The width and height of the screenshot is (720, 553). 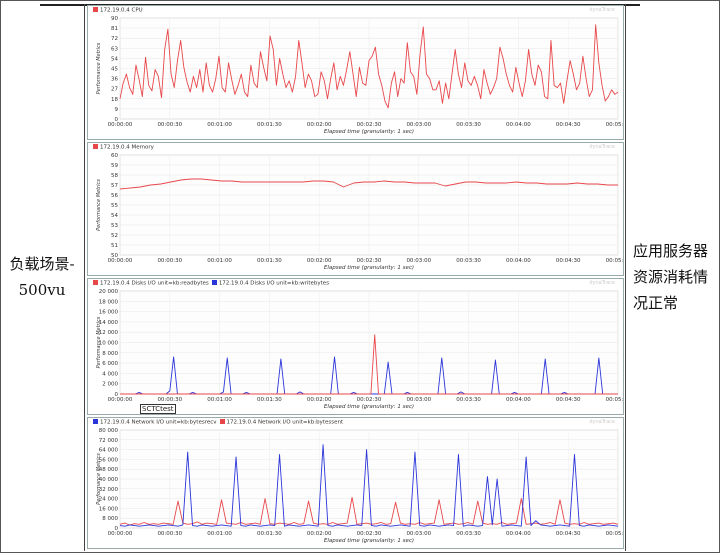 What do you see at coordinates (84, 277) in the screenshot?
I see `column-divider-left` at bounding box center [84, 277].